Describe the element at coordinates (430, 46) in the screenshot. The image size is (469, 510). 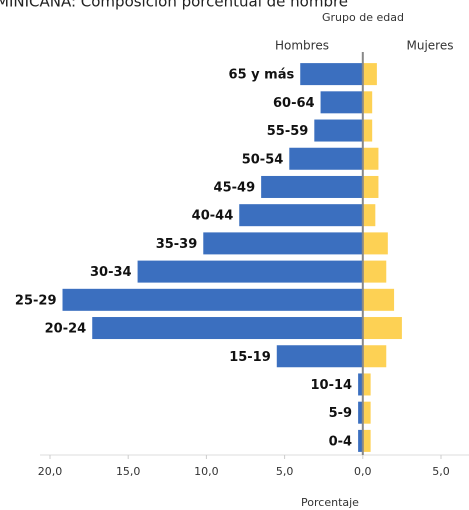
I see `legend-entry: Mujeres` at that location.